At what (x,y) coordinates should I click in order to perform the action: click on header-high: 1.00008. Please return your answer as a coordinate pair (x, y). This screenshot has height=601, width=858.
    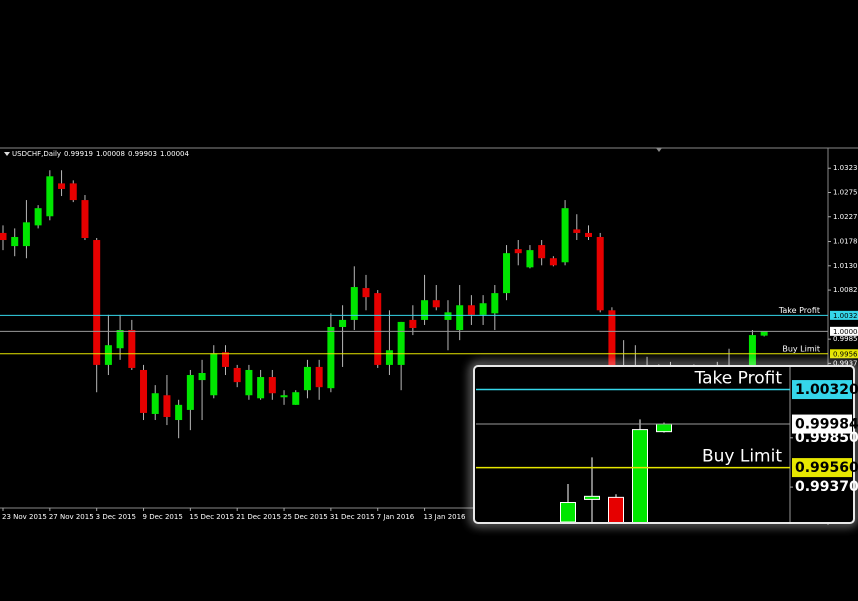
    Looking at the image, I should click on (110, 154).